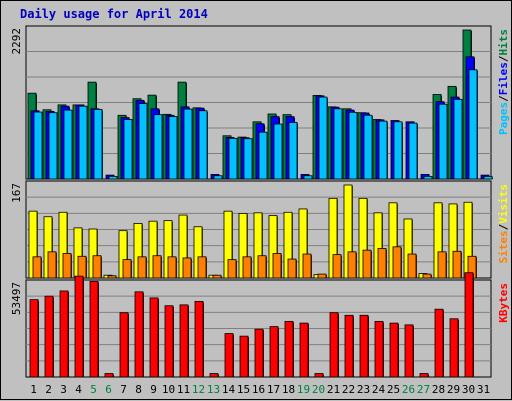  Describe the element at coordinates (63, 389) in the screenshot. I see `x-tick-label: 3` at that location.